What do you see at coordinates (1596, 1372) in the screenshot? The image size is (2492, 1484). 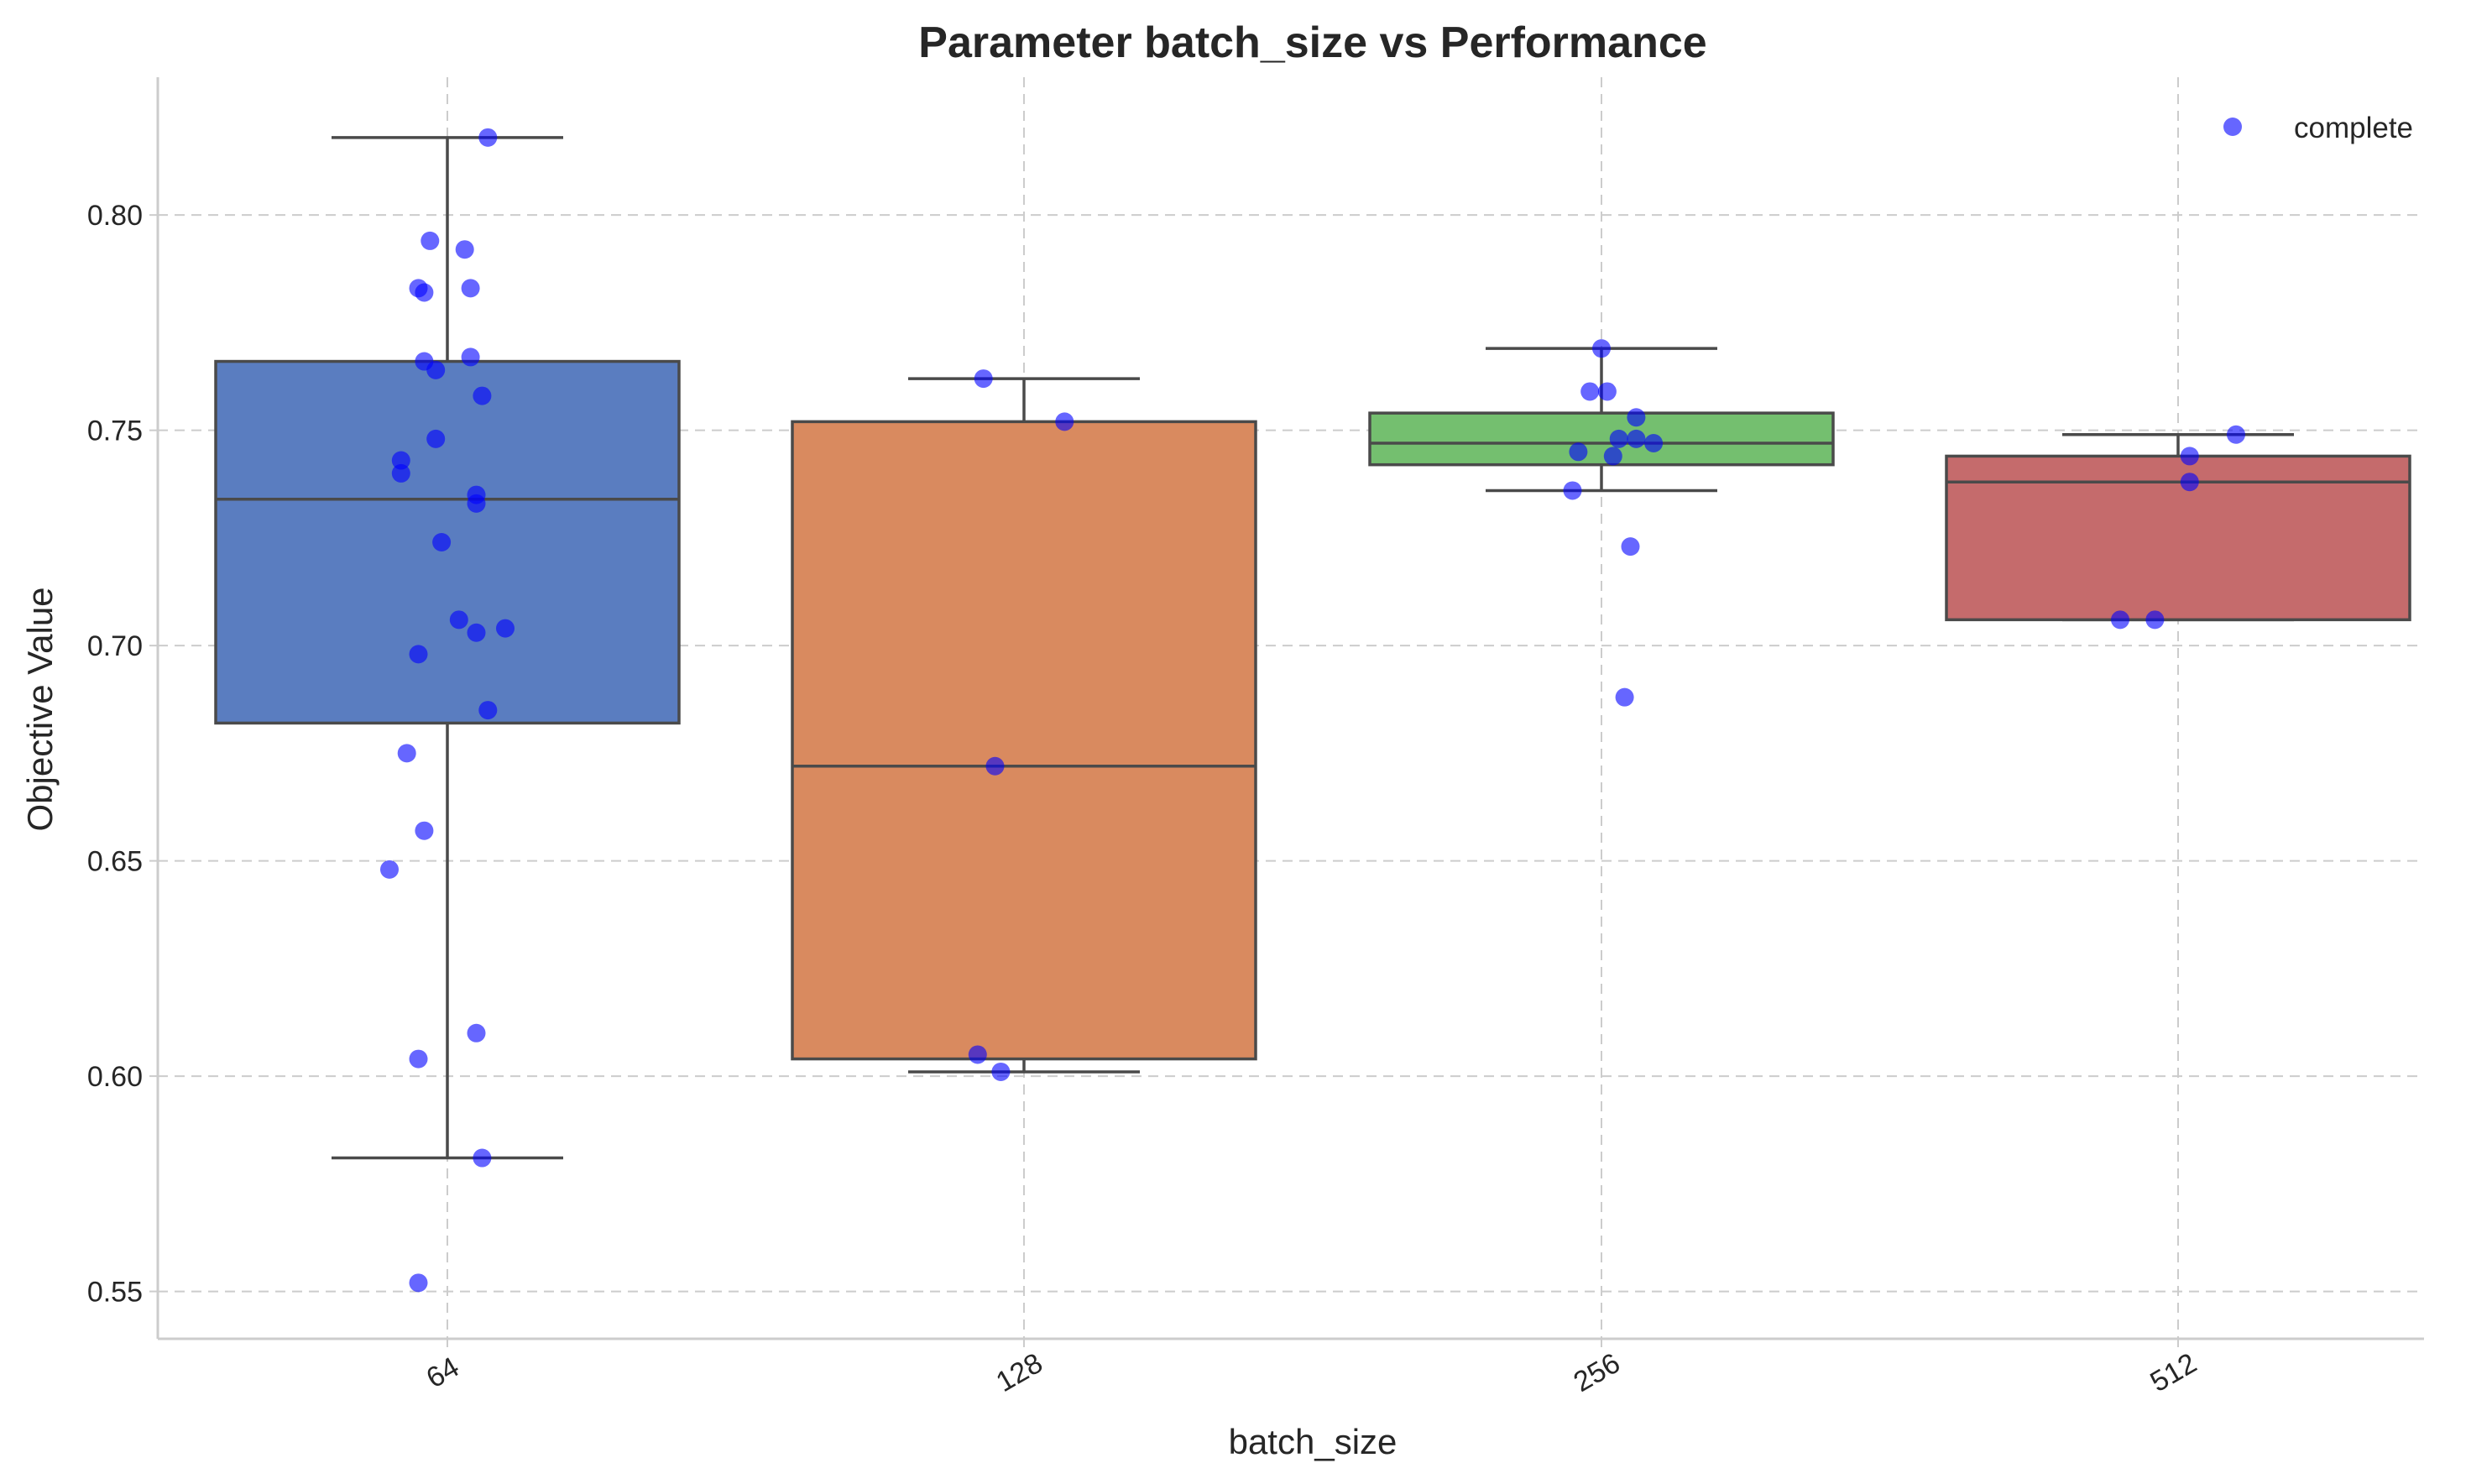 I see `x-tick-label: 256` at bounding box center [1596, 1372].